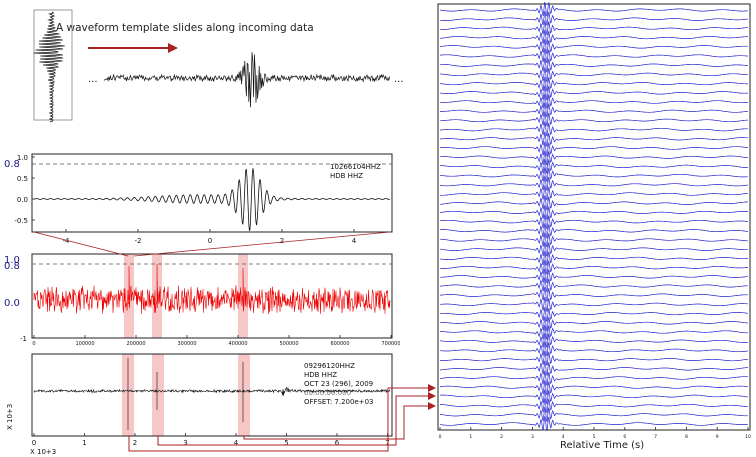 The width and height of the screenshot is (756, 457). Describe the element at coordinates (338, 384) in the screenshot. I see `raw-date: OCT 23 (296), 2009` at that location.